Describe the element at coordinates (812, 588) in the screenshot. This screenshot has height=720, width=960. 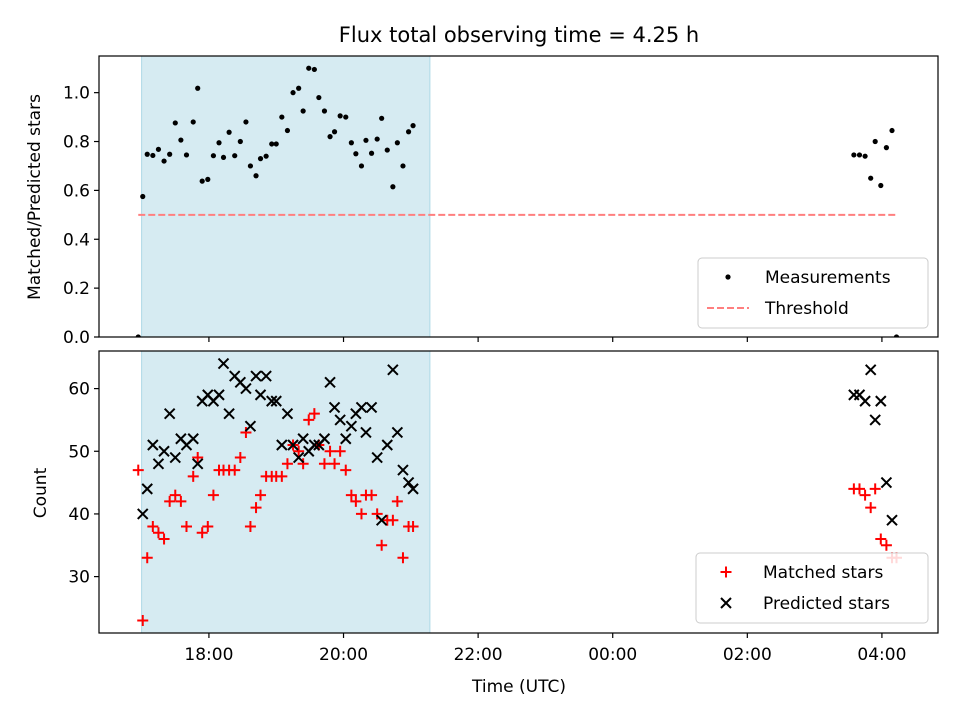
I see `legend: Matched stars Predicted stars` at that location.